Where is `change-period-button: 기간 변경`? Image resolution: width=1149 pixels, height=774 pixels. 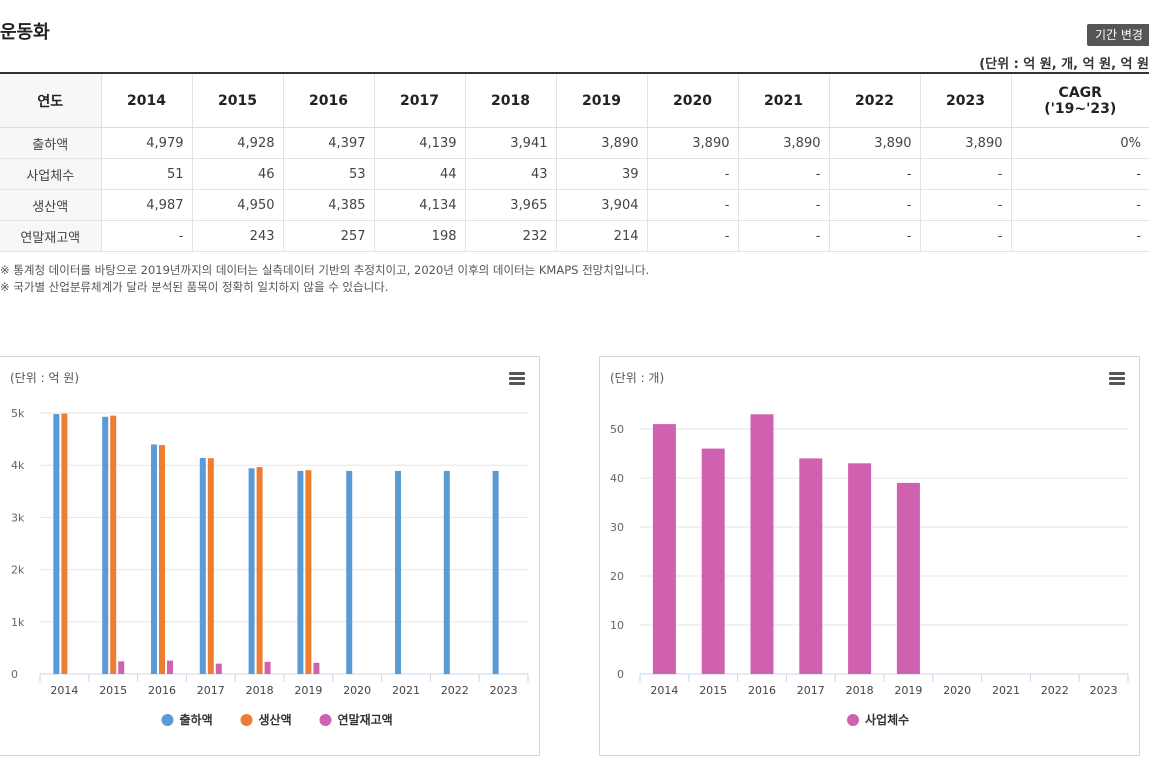 change-period-button: 기간 변경 is located at coordinates (1118, 35).